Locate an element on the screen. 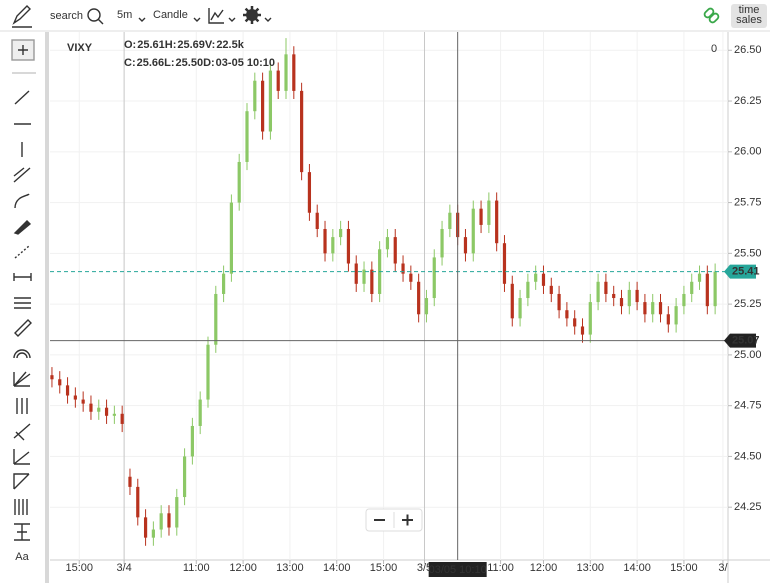 The height and width of the screenshot is (583, 770). time-sales-label: time is located at coordinates (749, 10).